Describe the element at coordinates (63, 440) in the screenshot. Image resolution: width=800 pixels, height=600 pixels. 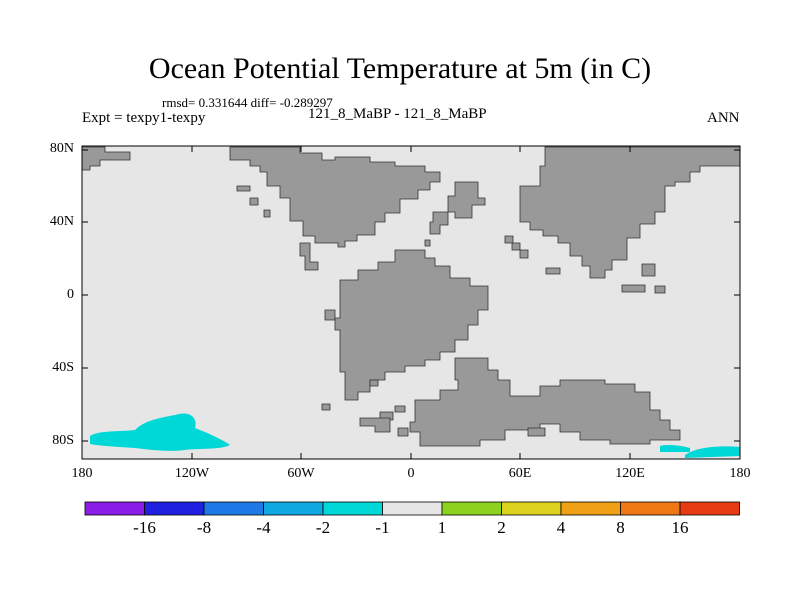
I see `y-tick-80S: 80S` at that location.